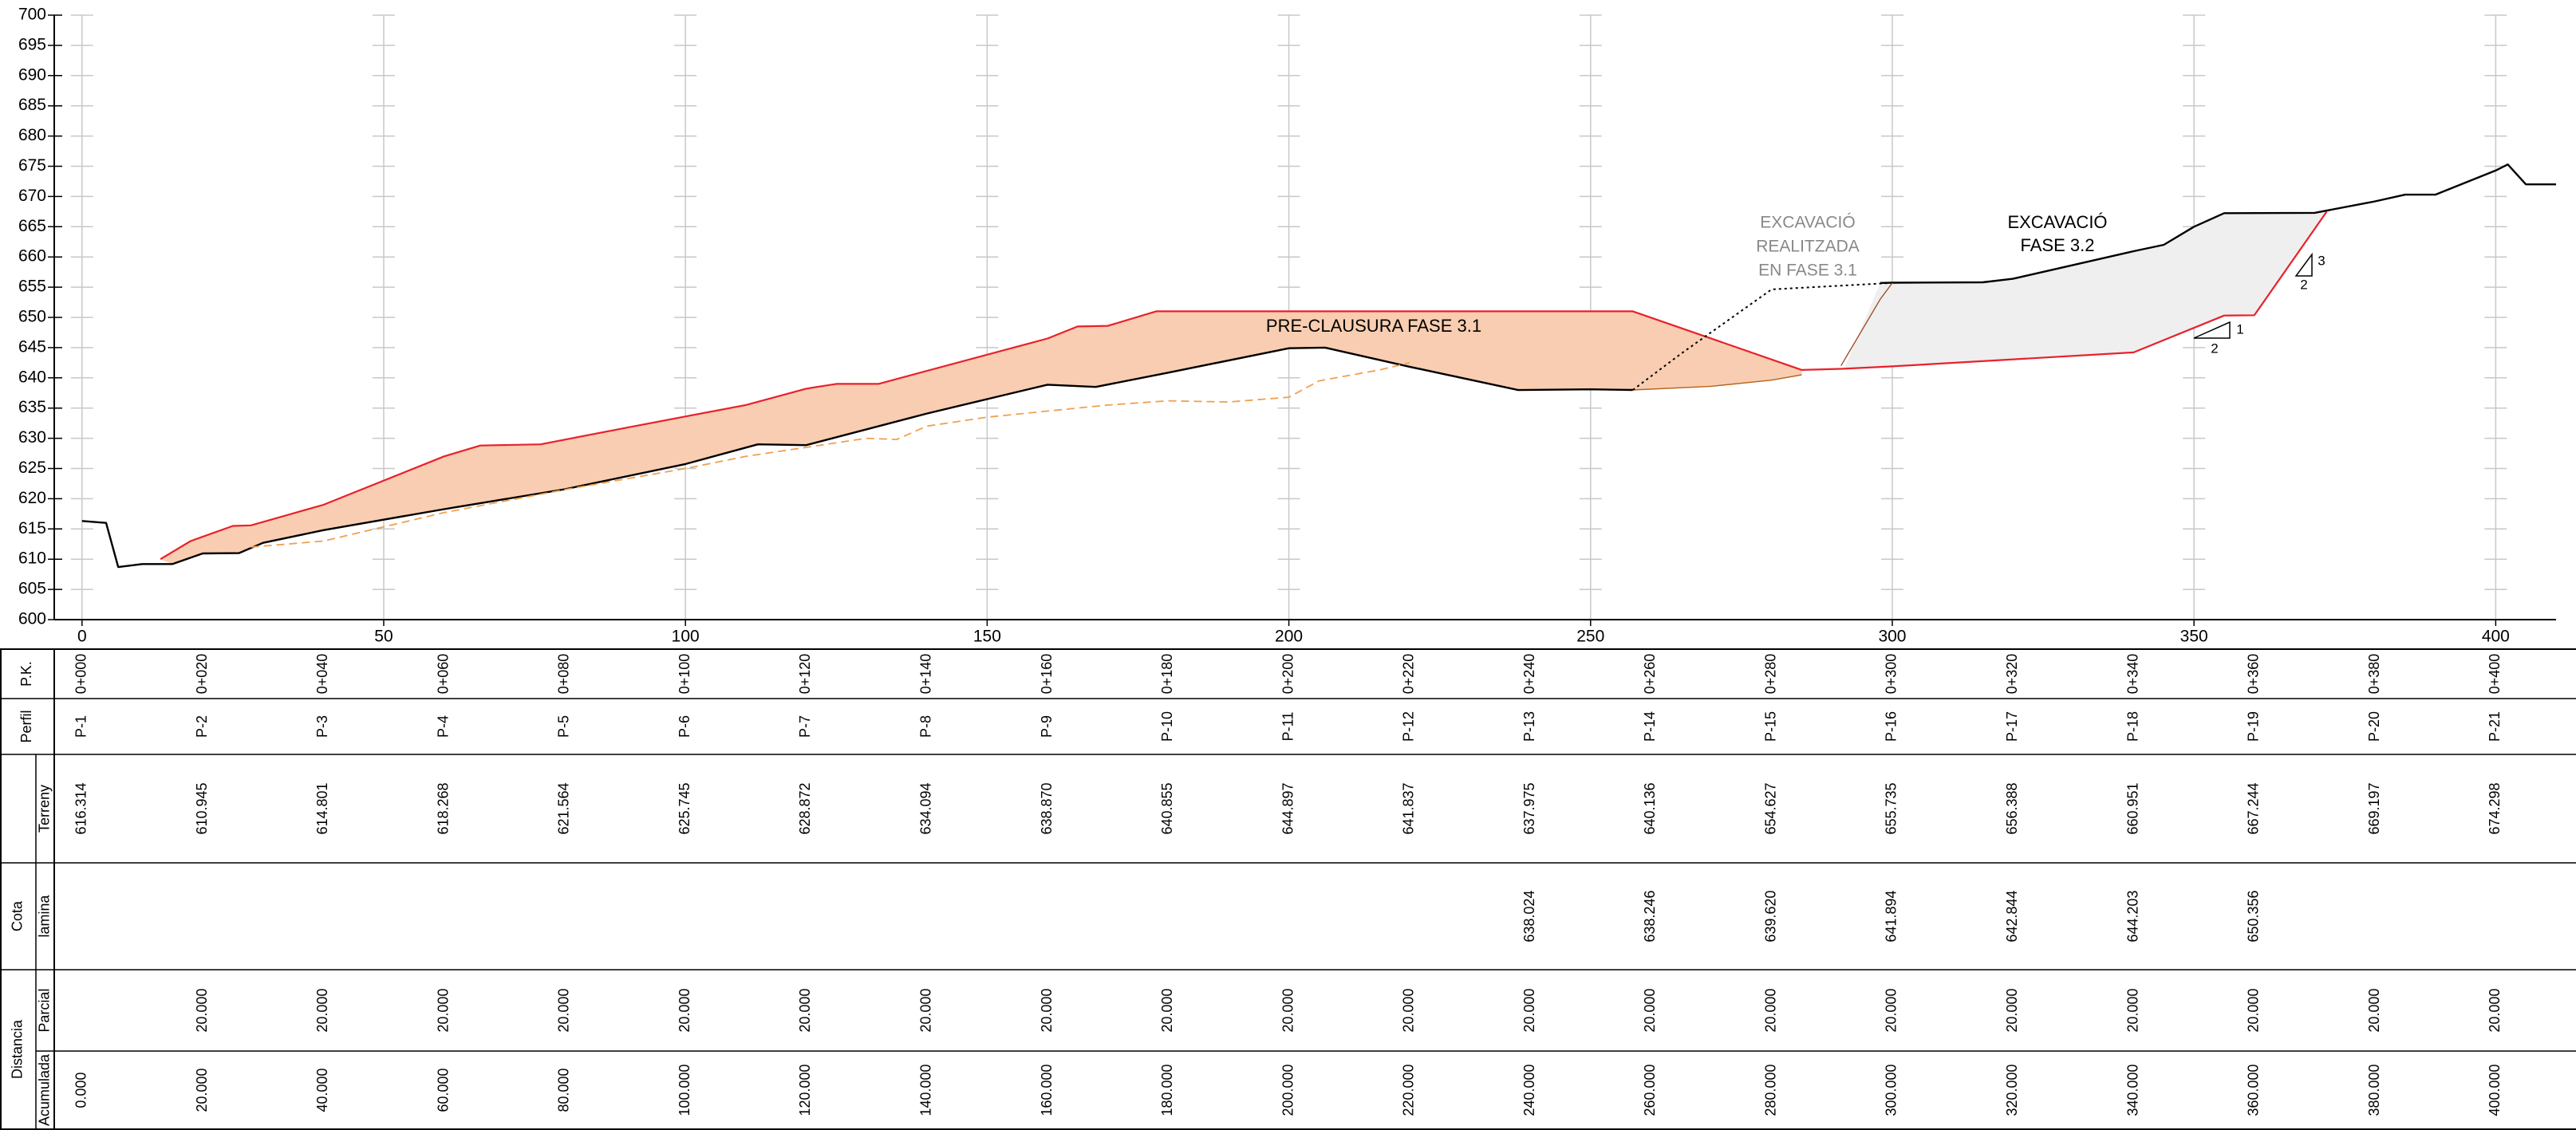 The width and height of the screenshot is (2576, 1130). Describe the element at coordinates (44, 809) in the screenshot. I see `row-label: Terreny` at that location.